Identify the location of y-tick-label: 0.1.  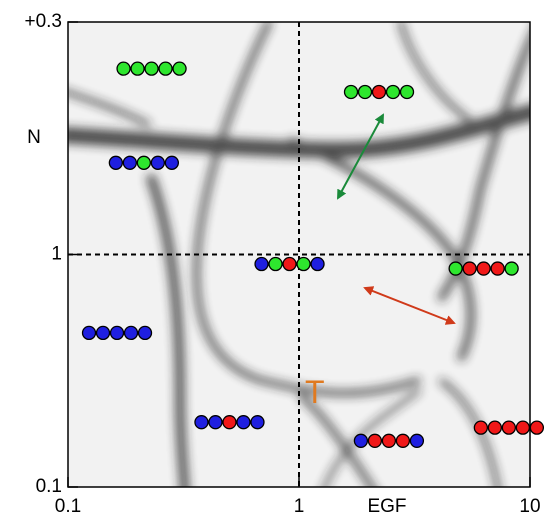
(49, 486).